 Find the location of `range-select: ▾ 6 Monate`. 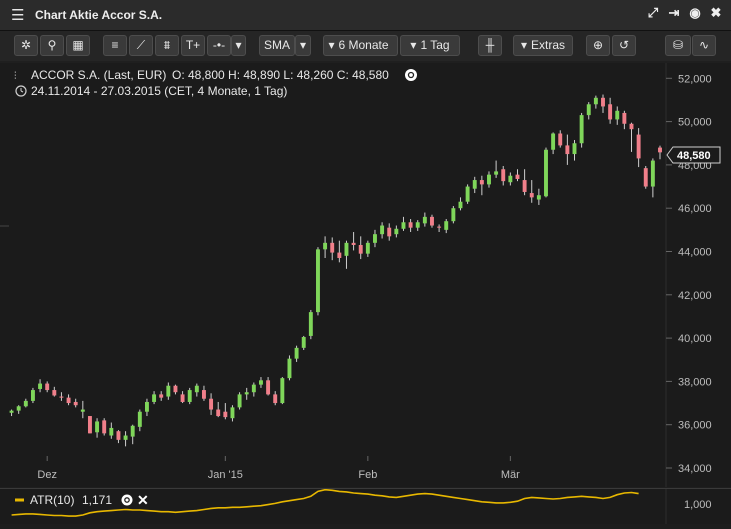

range-select: ▾ 6 Monate is located at coordinates (360, 45).